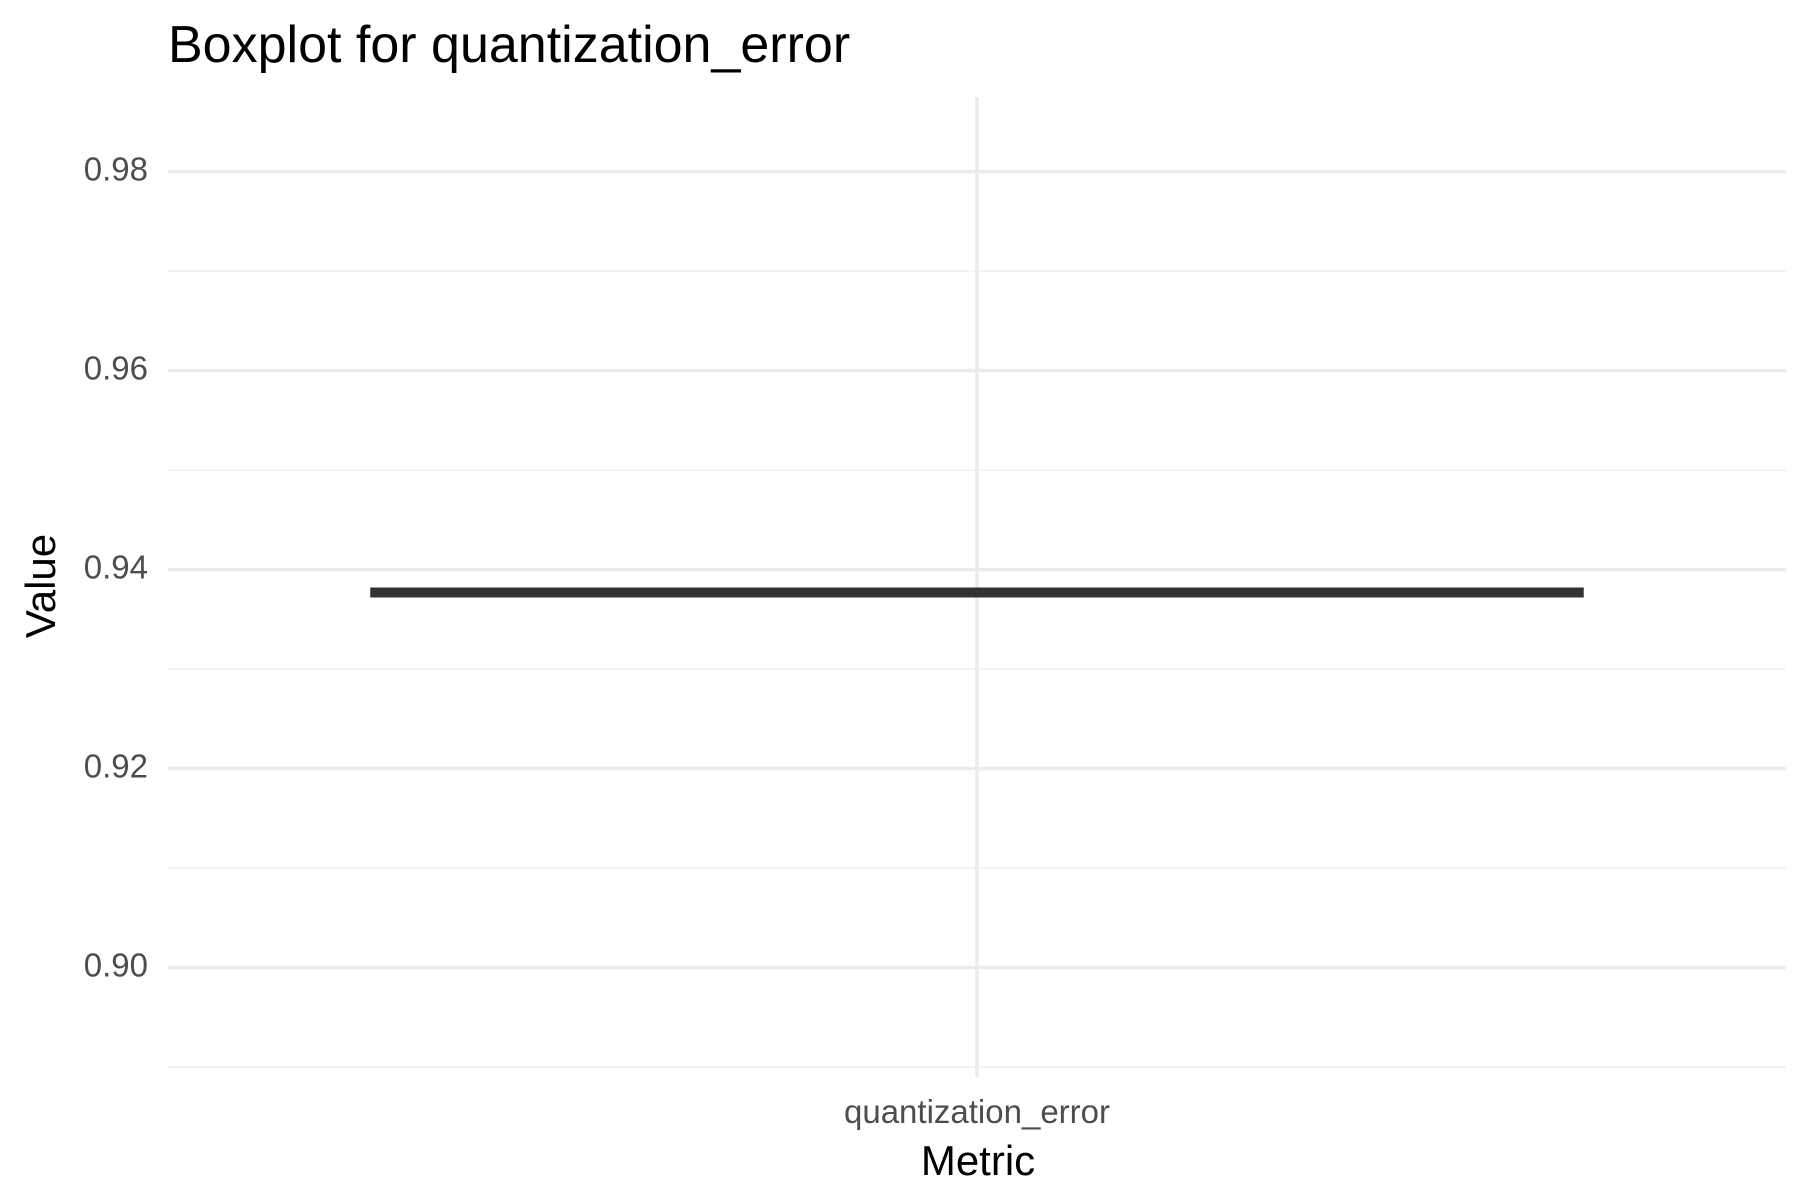 This screenshot has width=1800, height=1200. I want to click on y-tick-label: 0.96, so click(116, 367).